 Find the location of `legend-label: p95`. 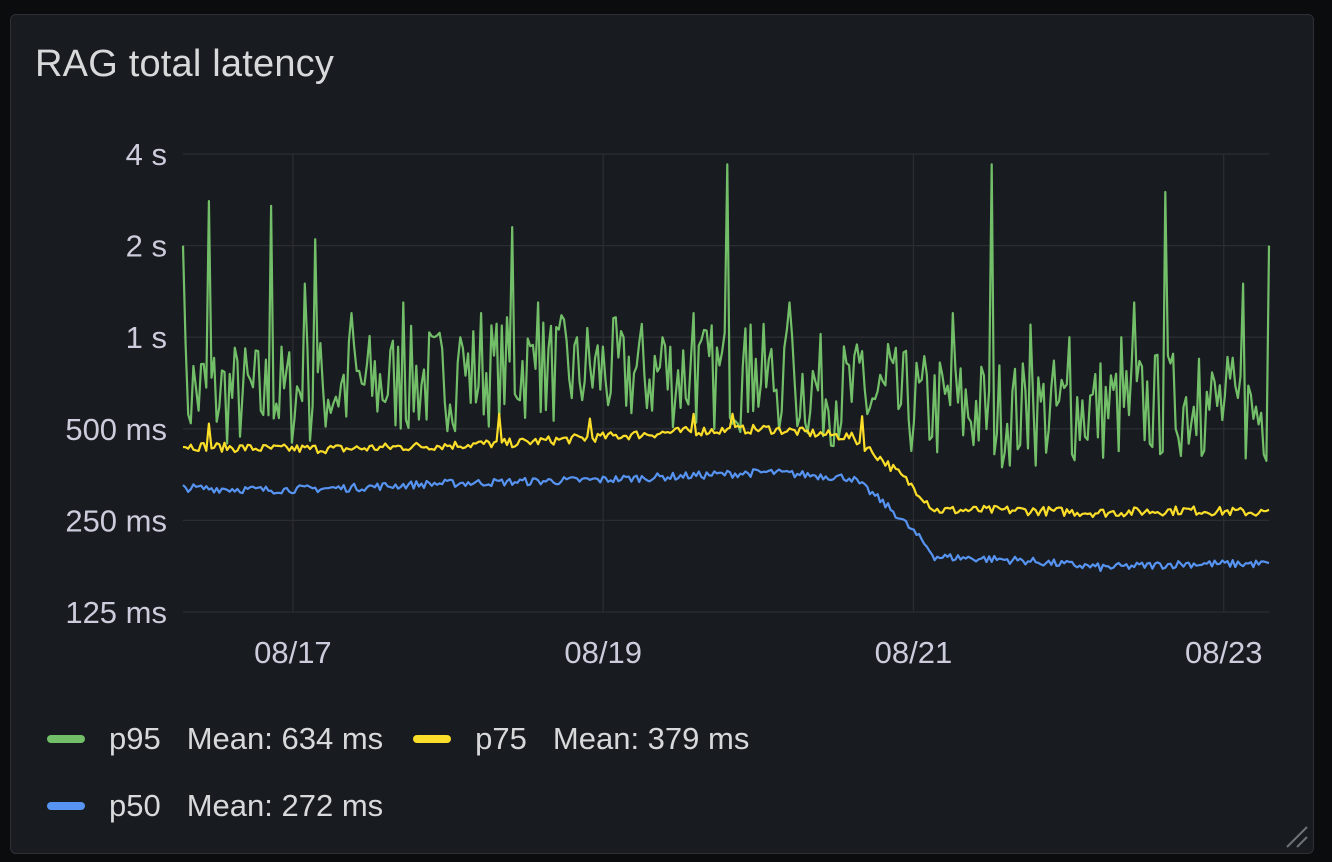

legend-label: p95 is located at coordinates (135, 738).